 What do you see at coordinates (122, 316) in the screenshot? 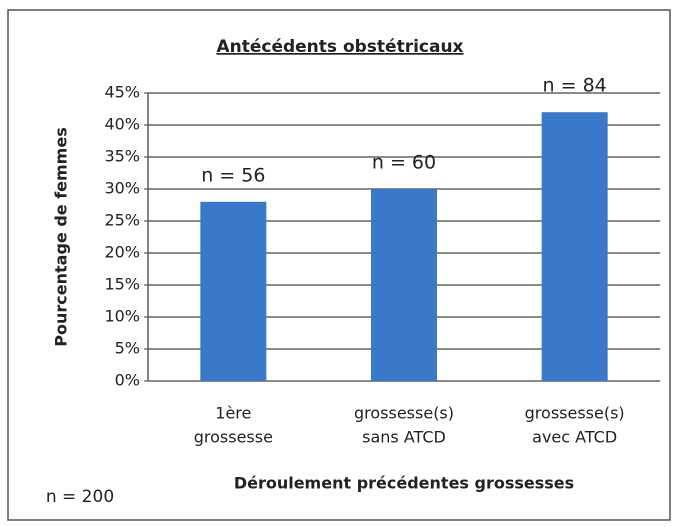
I see `y-tick-label: 10%` at bounding box center [122, 316].